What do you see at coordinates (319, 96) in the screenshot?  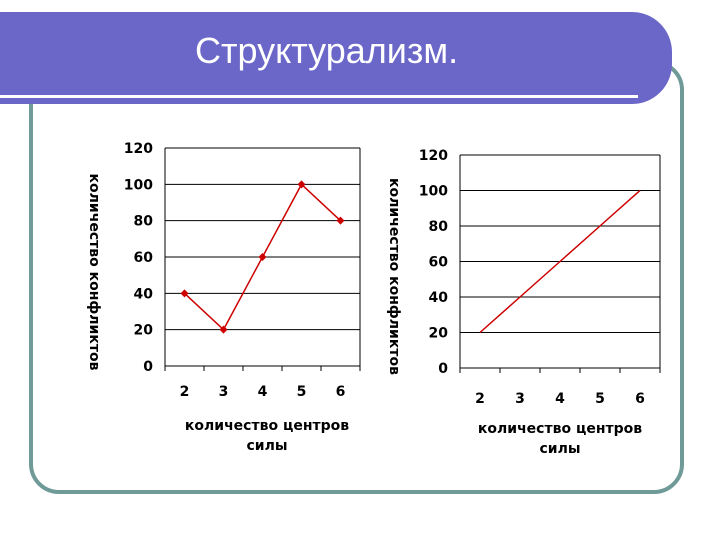 I see `title-underline` at bounding box center [319, 96].